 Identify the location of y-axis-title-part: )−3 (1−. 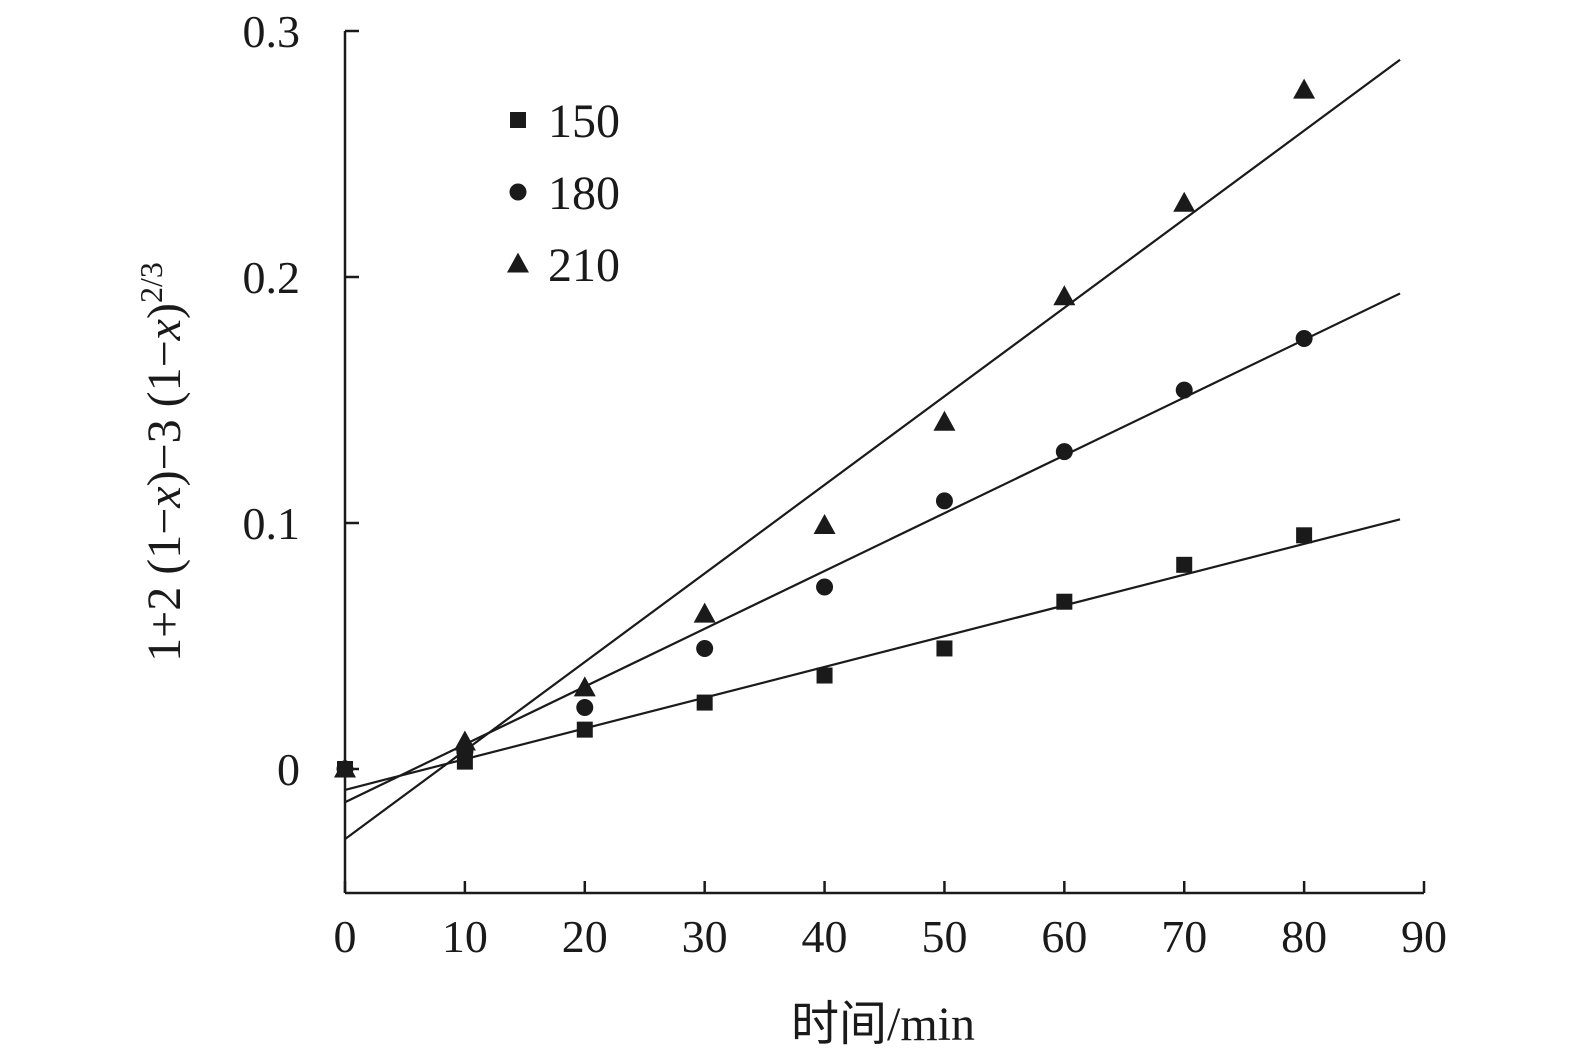
(164, 413).